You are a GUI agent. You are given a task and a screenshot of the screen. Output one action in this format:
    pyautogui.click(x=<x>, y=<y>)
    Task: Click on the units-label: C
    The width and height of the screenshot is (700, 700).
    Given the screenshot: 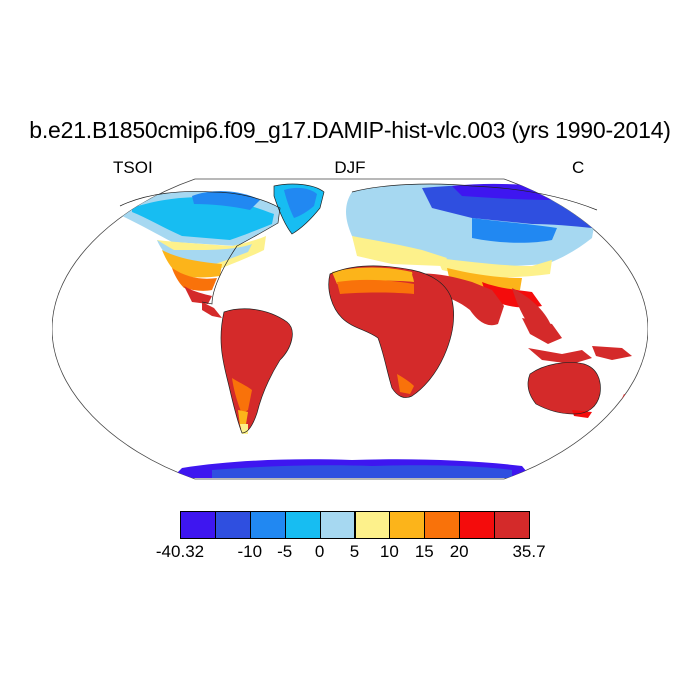 What is the action you would take?
    pyautogui.click(x=578, y=167)
    